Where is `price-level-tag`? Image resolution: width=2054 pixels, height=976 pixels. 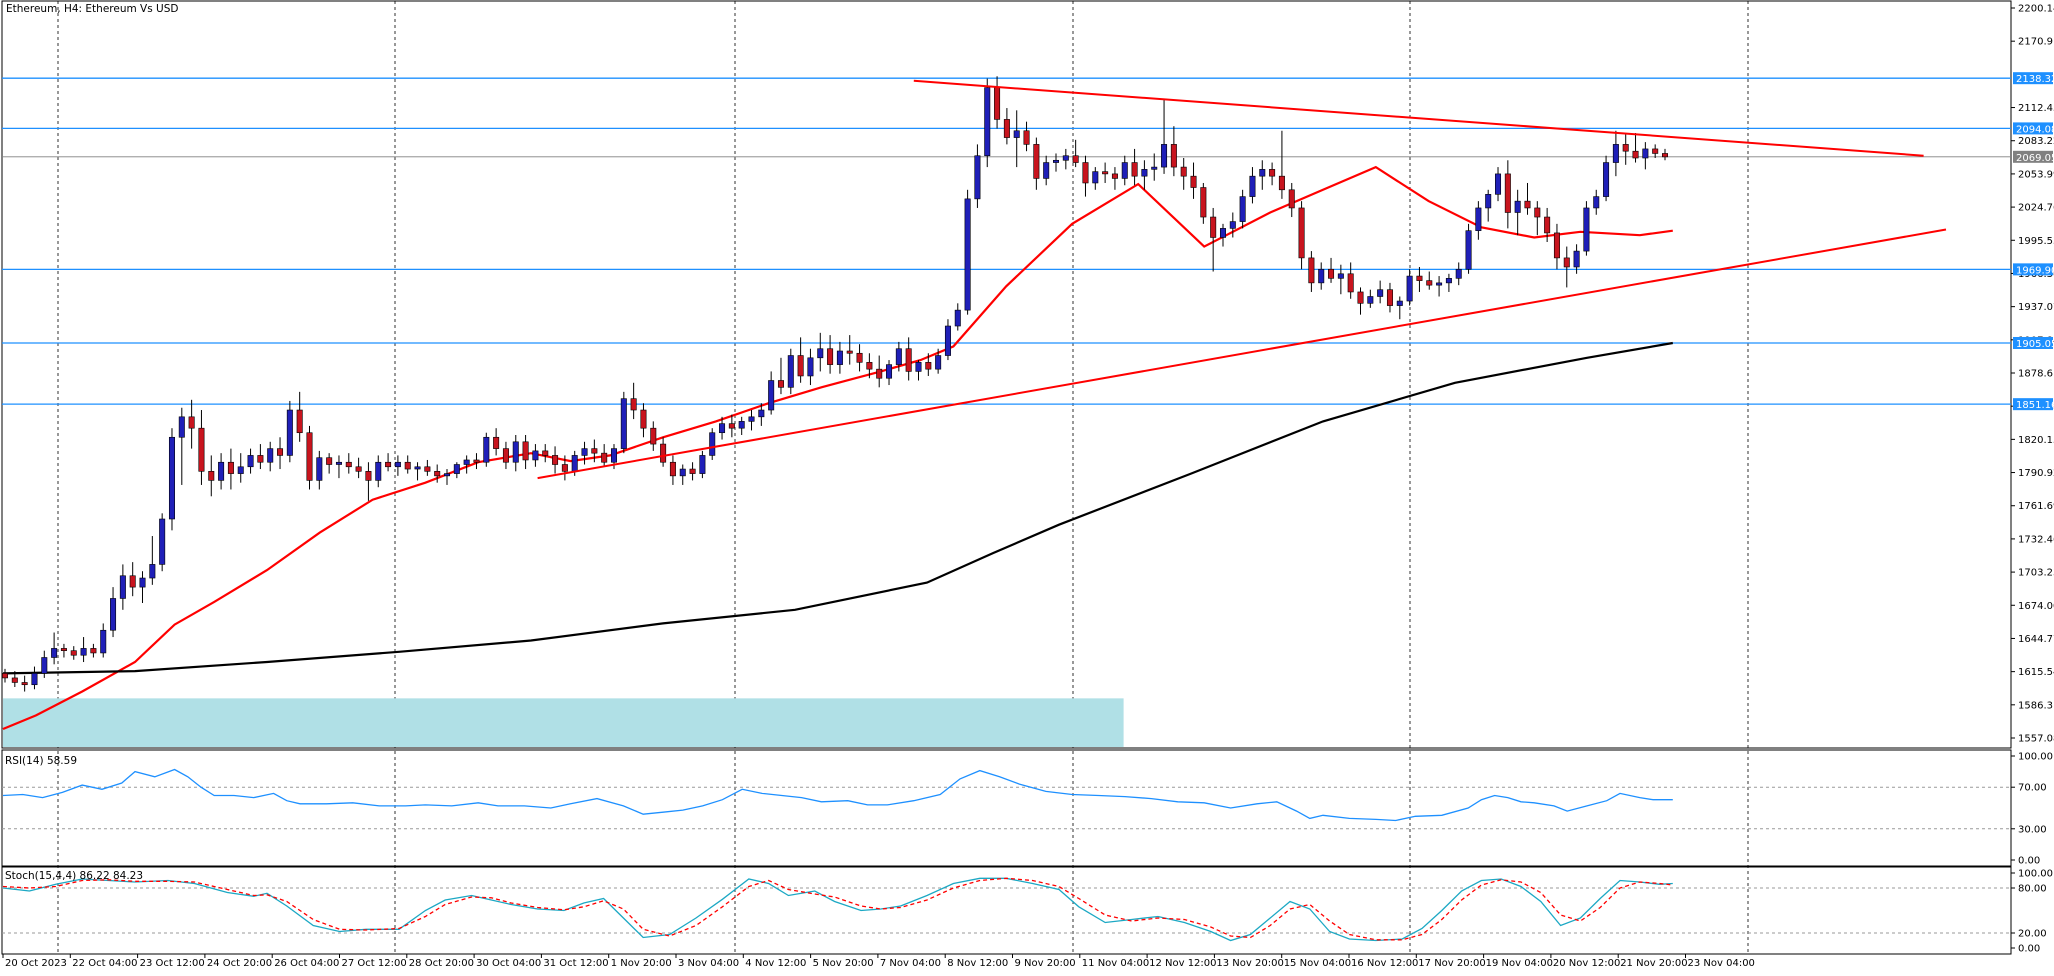
price-level-tag is located at coordinates (2033, 404).